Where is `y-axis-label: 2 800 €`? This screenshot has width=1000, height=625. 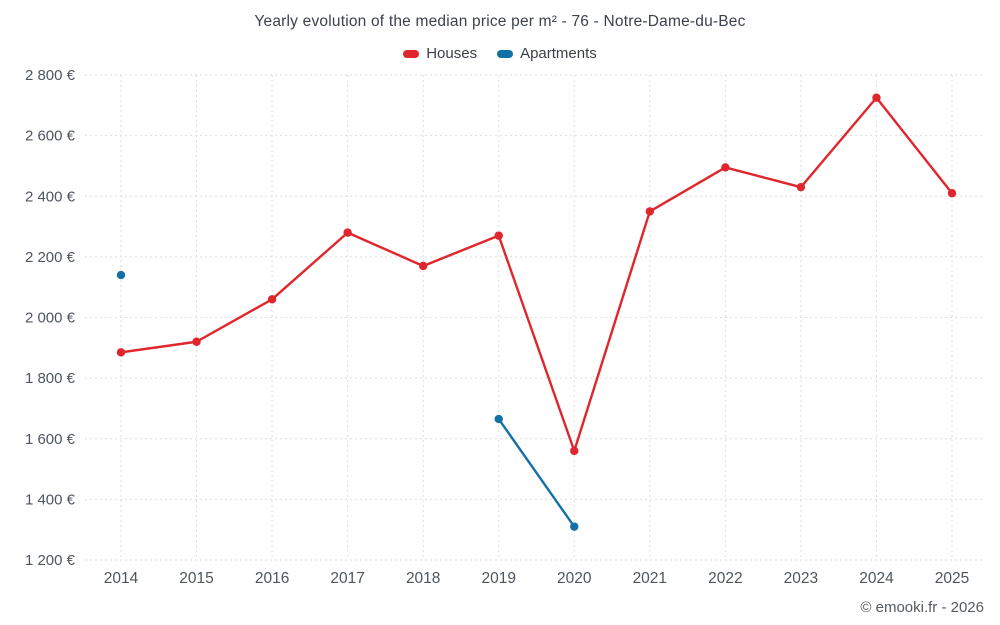
y-axis-label: 2 800 € is located at coordinates (50, 75).